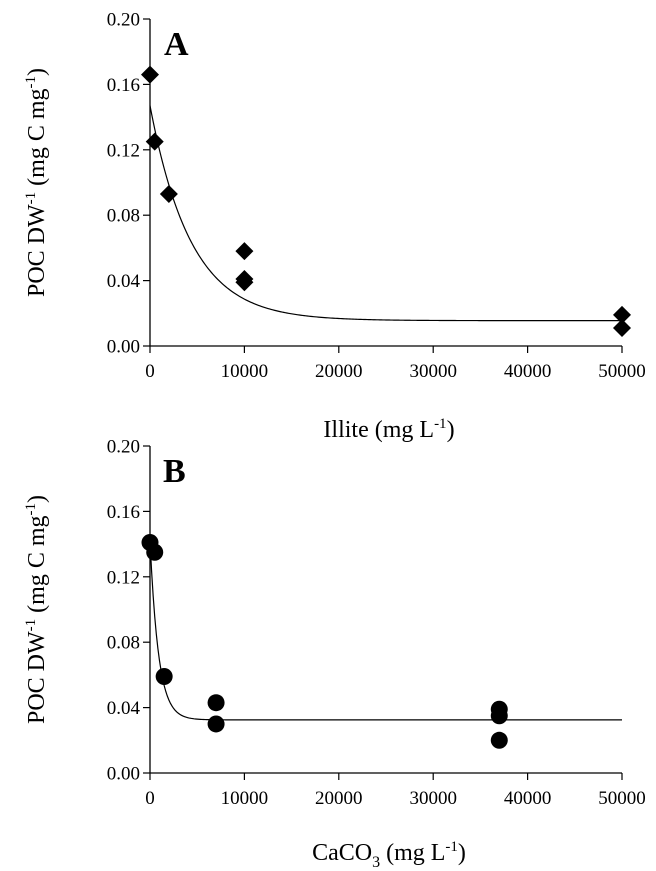  What do you see at coordinates (389, 855) in the screenshot?
I see `x-axis-label: CaCO3 (mg L-1)` at bounding box center [389, 855].